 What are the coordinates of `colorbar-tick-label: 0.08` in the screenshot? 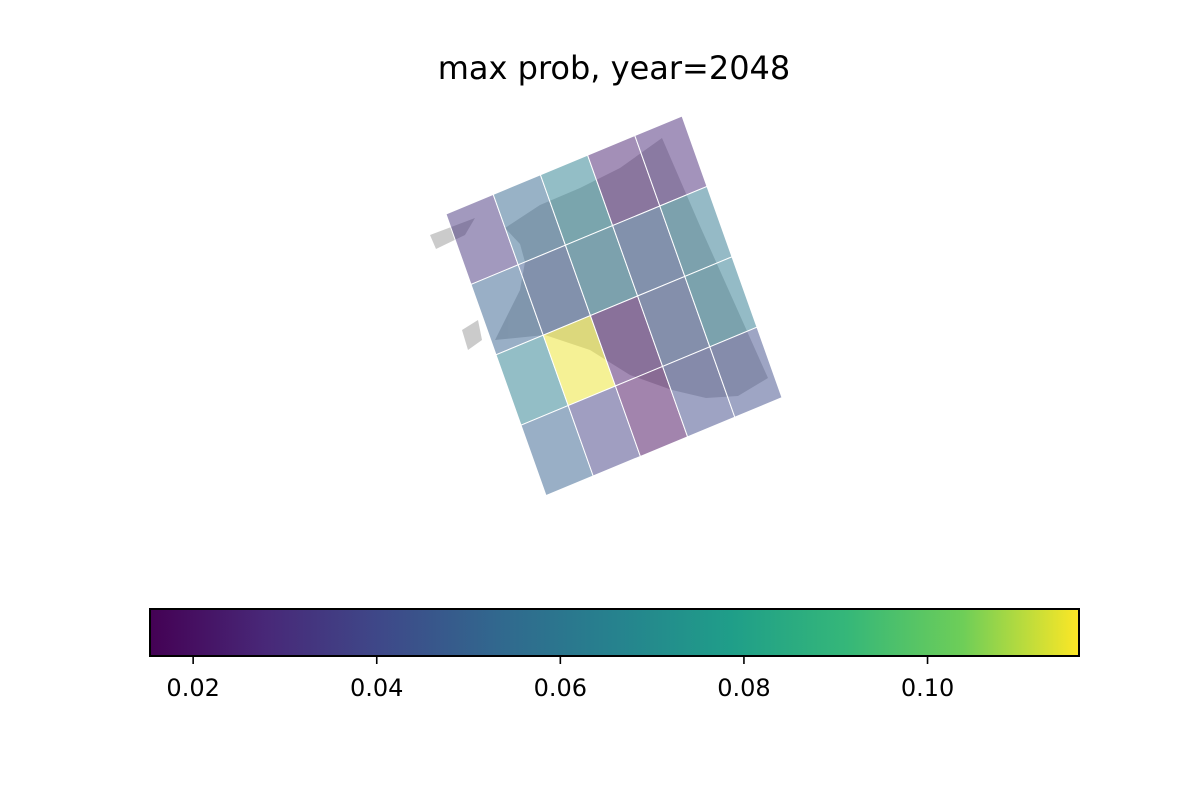 It's located at (743, 688).